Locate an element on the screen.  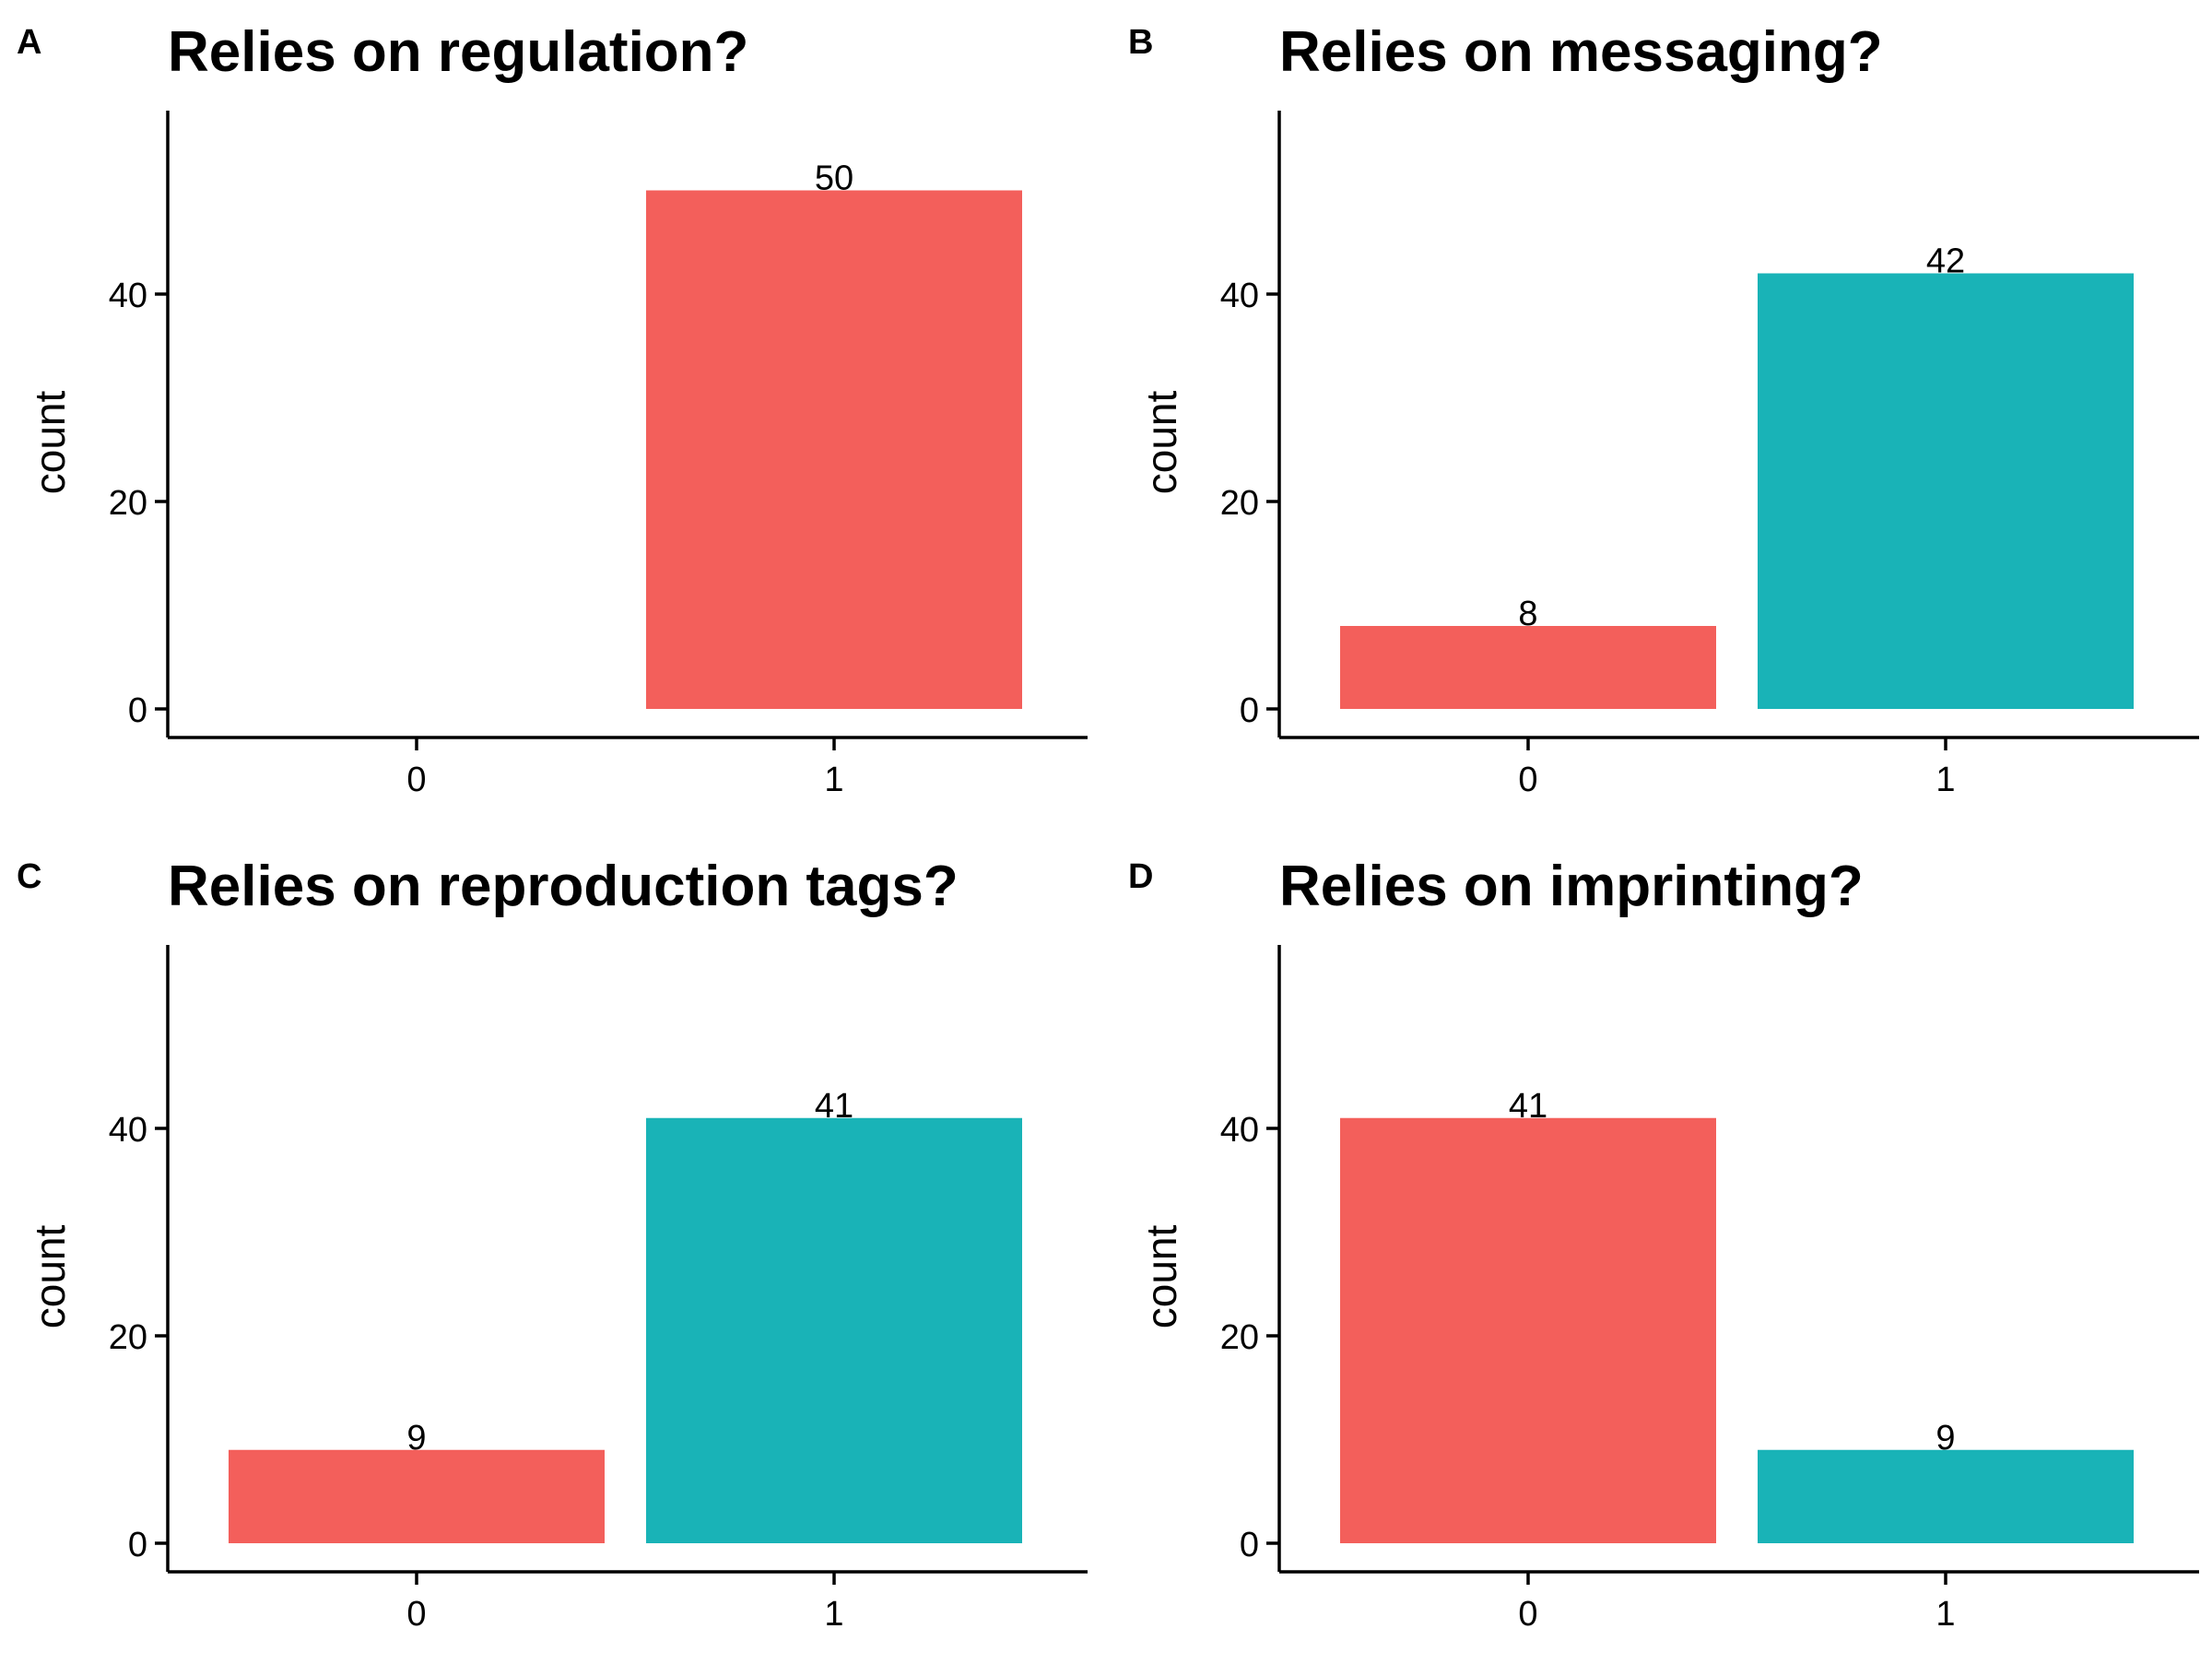
data-label-1: 50 is located at coordinates (834, 178).